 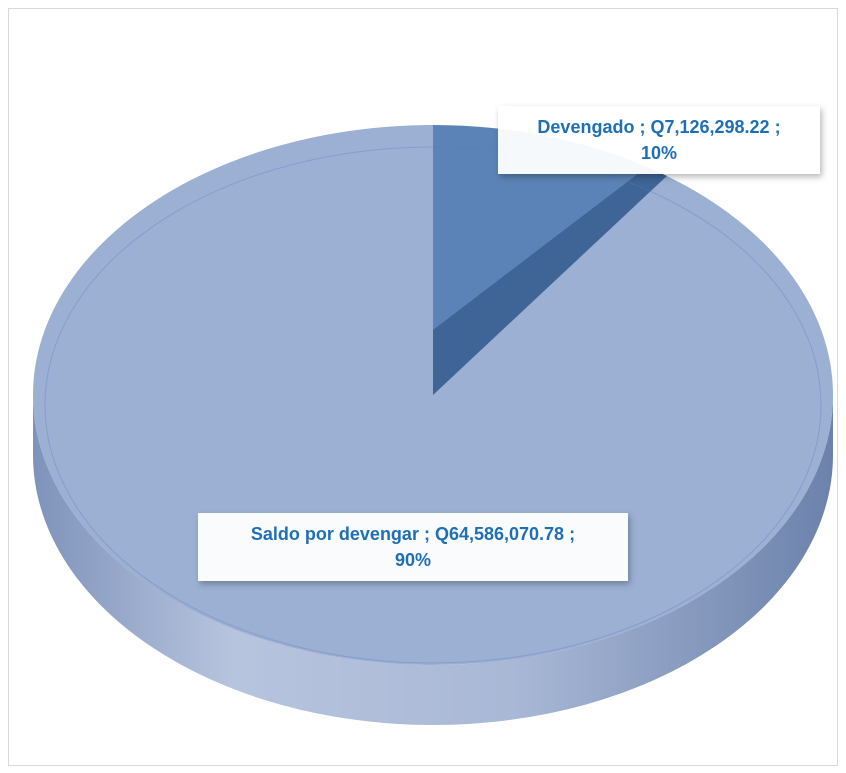 I want to click on slice-name: Saldo por devengar, so click(x=334, y=534).